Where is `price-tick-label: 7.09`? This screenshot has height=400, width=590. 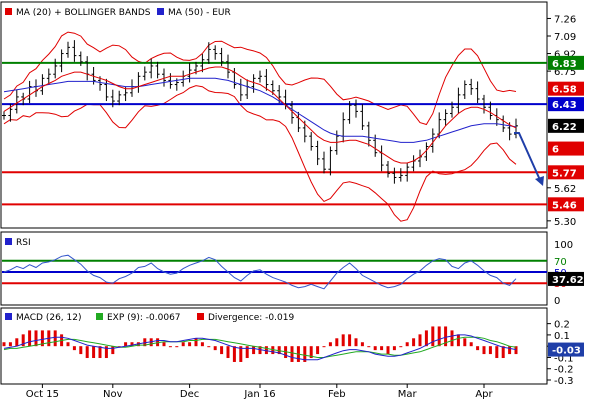 price-tick-label: 7.09 is located at coordinates (565, 37).